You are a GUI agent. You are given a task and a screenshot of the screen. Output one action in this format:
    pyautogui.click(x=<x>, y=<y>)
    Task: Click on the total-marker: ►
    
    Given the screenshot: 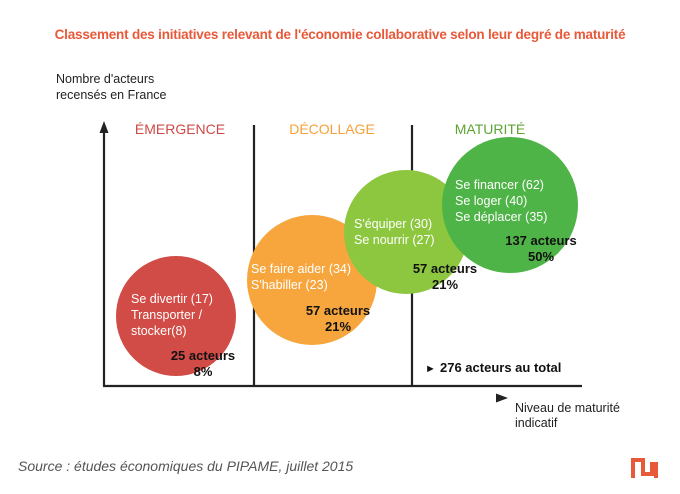 What is the action you would take?
    pyautogui.click(x=430, y=369)
    